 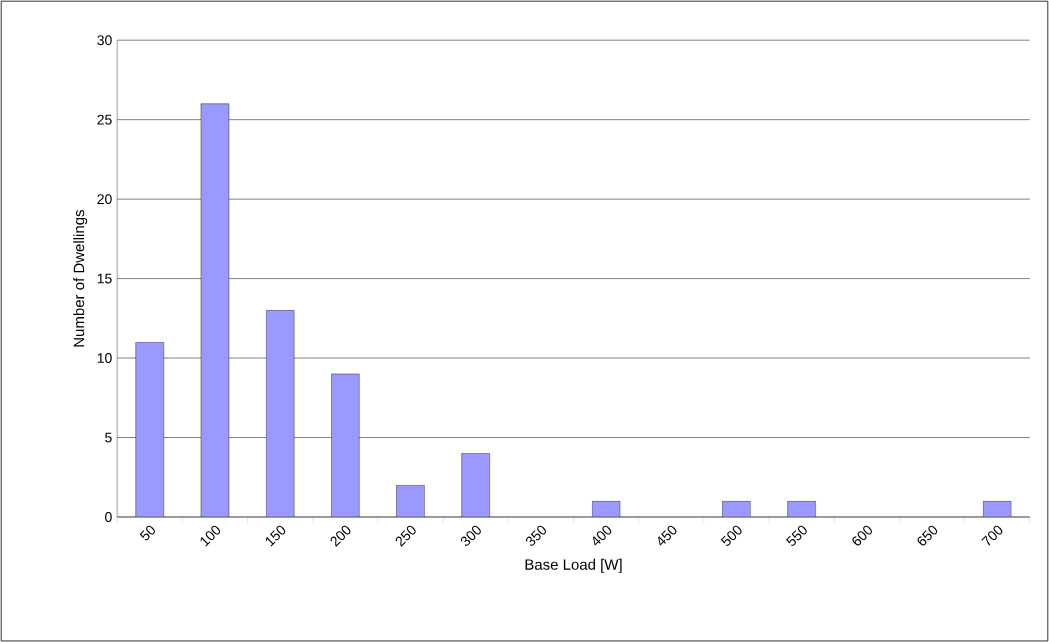 What do you see at coordinates (104, 40) in the screenshot?
I see `y-tick-label: 30` at bounding box center [104, 40].